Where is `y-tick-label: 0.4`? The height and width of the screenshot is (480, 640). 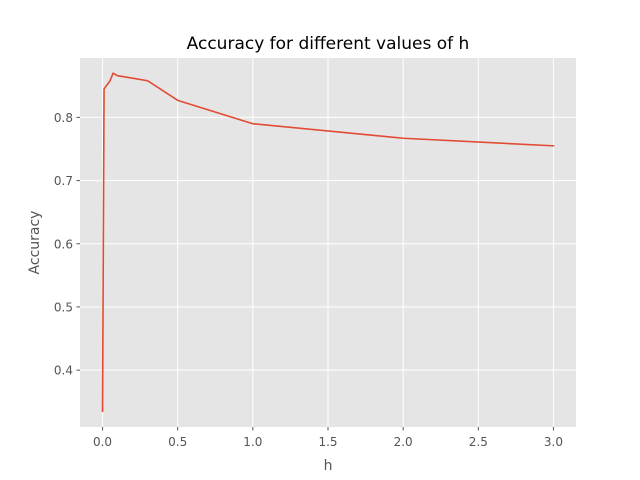 y-tick-label: 0.4 is located at coordinates (63, 371).